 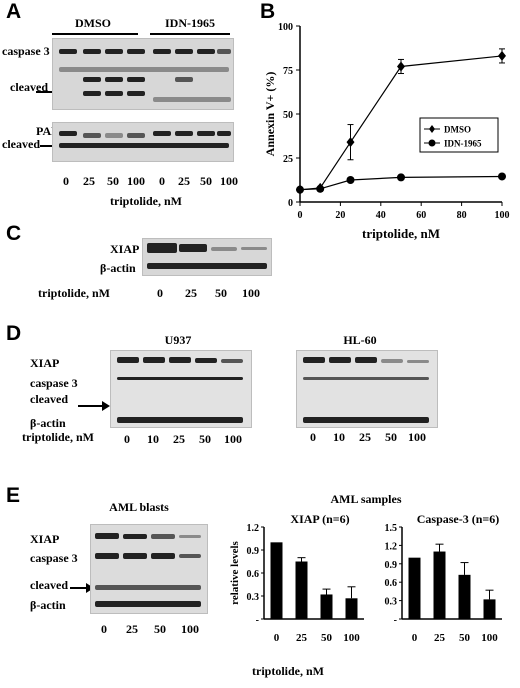 I want to click on xlabel-c: triptolide, nM, so click(x=74, y=293).